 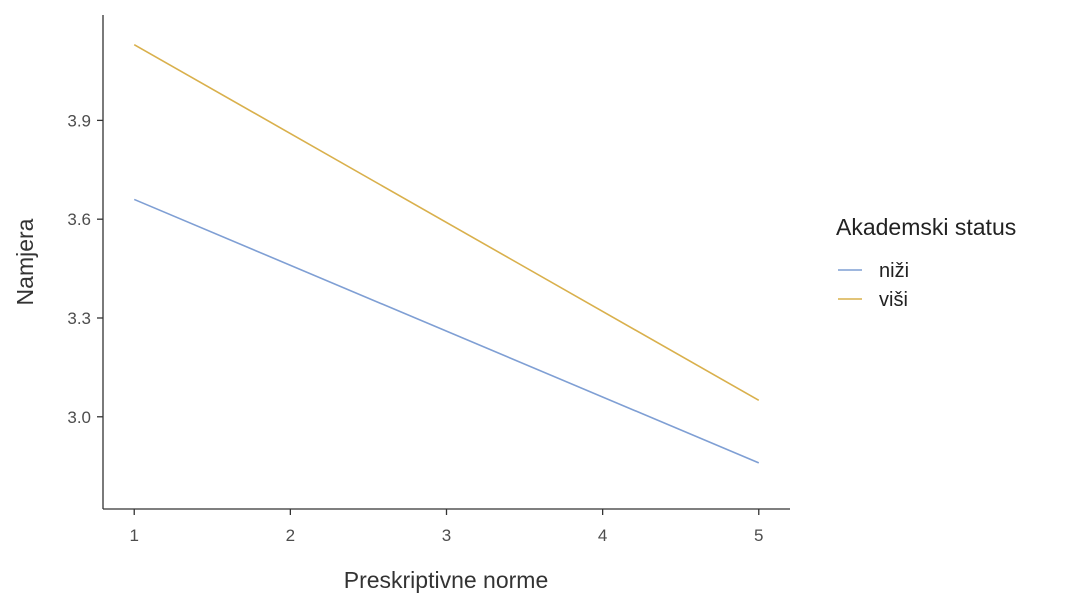 What do you see at coordinates (602, 535) in the screenshot?
I see `x-tick-label: 4` at bounding box center [602, 535].